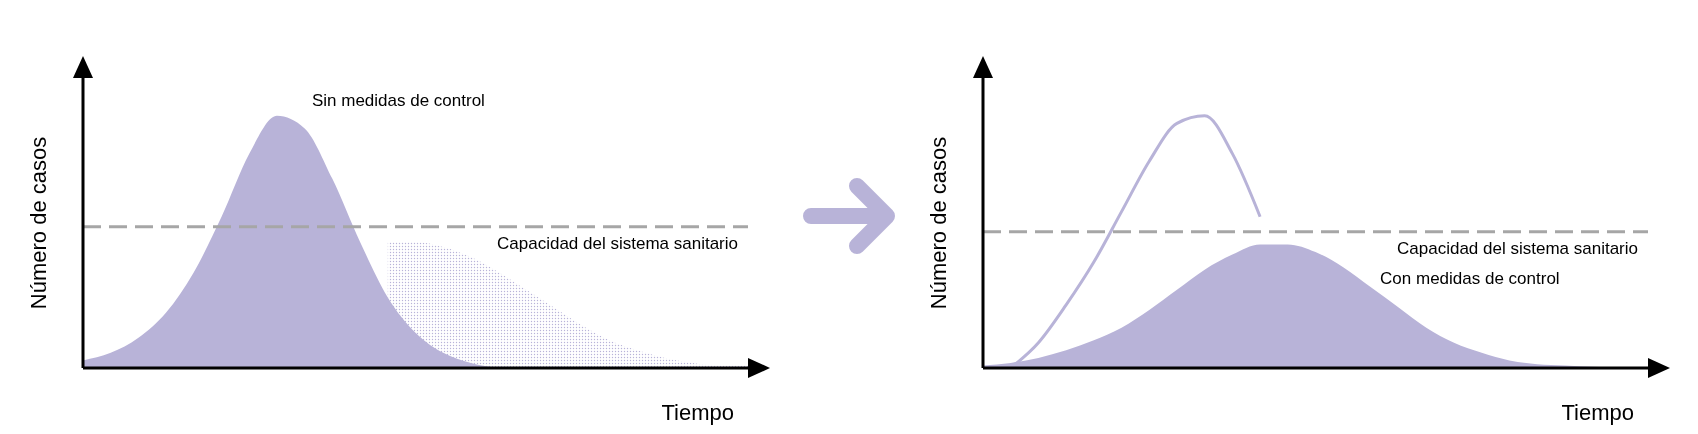  What do you see at coordinates (398, 100) in the screenshot?
I see `series-label: Sin medidas de control` at bounding box center [398, 100].